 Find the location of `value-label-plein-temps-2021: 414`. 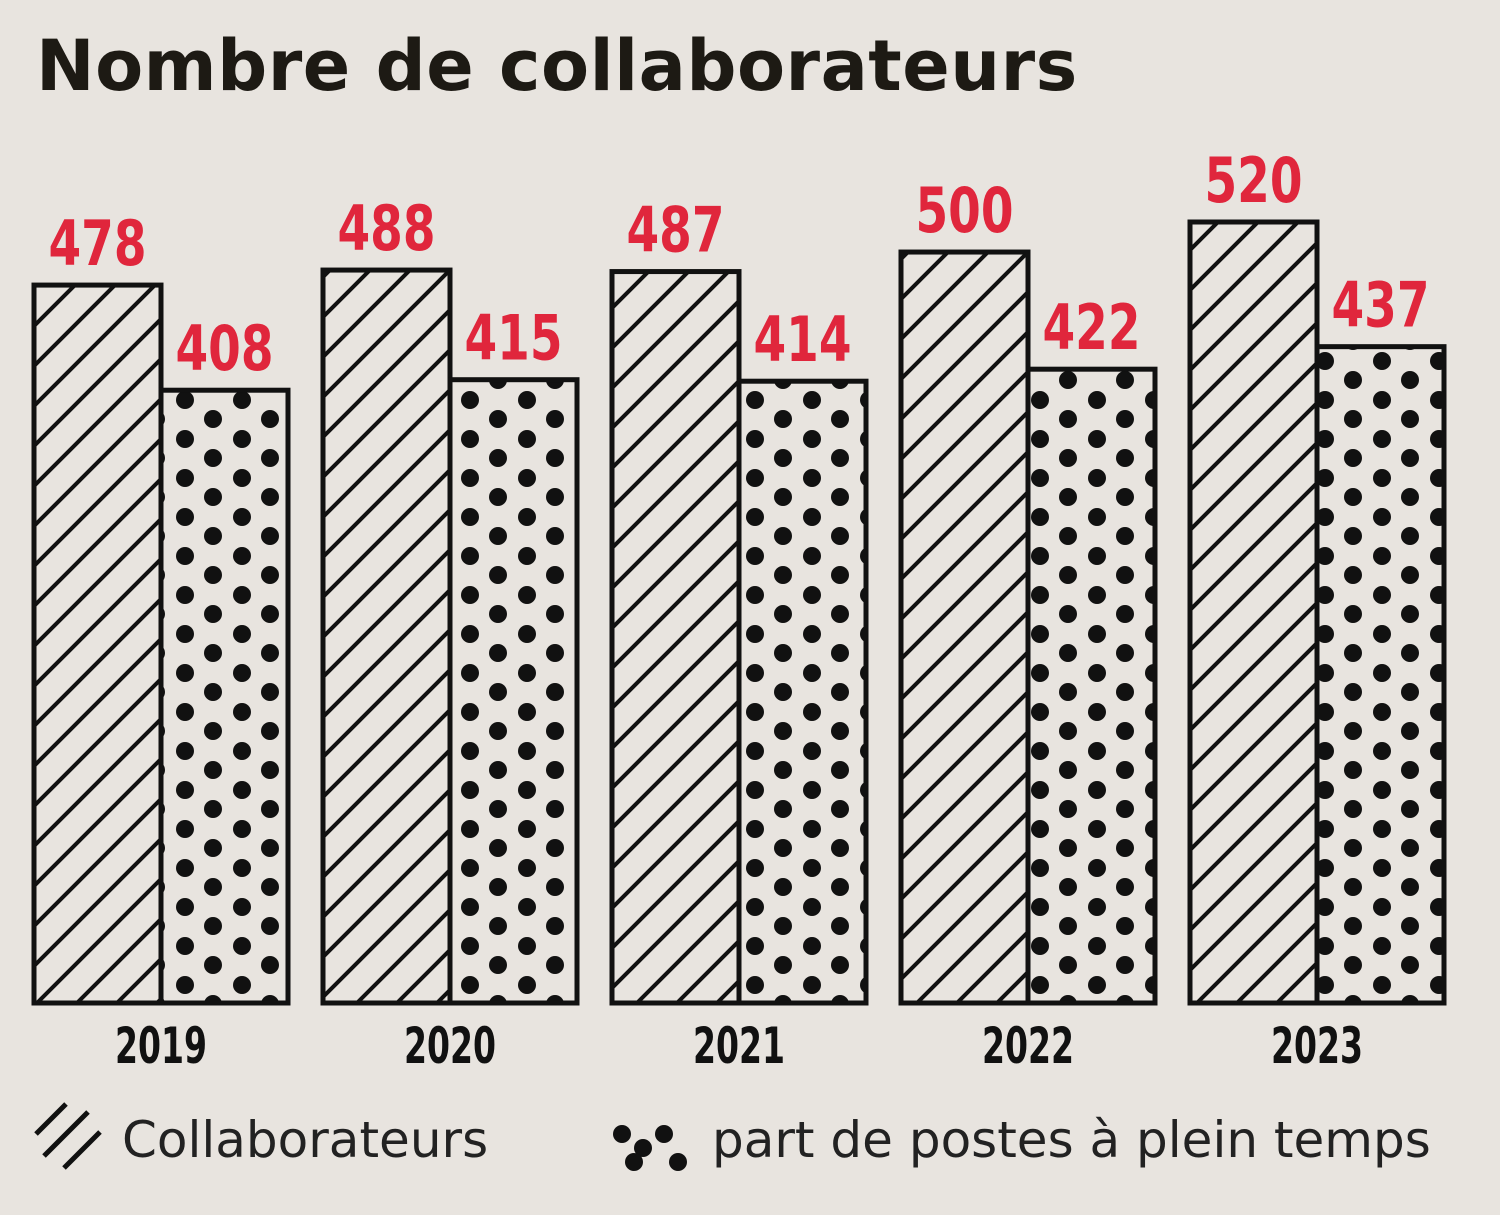

value-label-plein-temps-2021: 414 is located at coordinates (803, 339).